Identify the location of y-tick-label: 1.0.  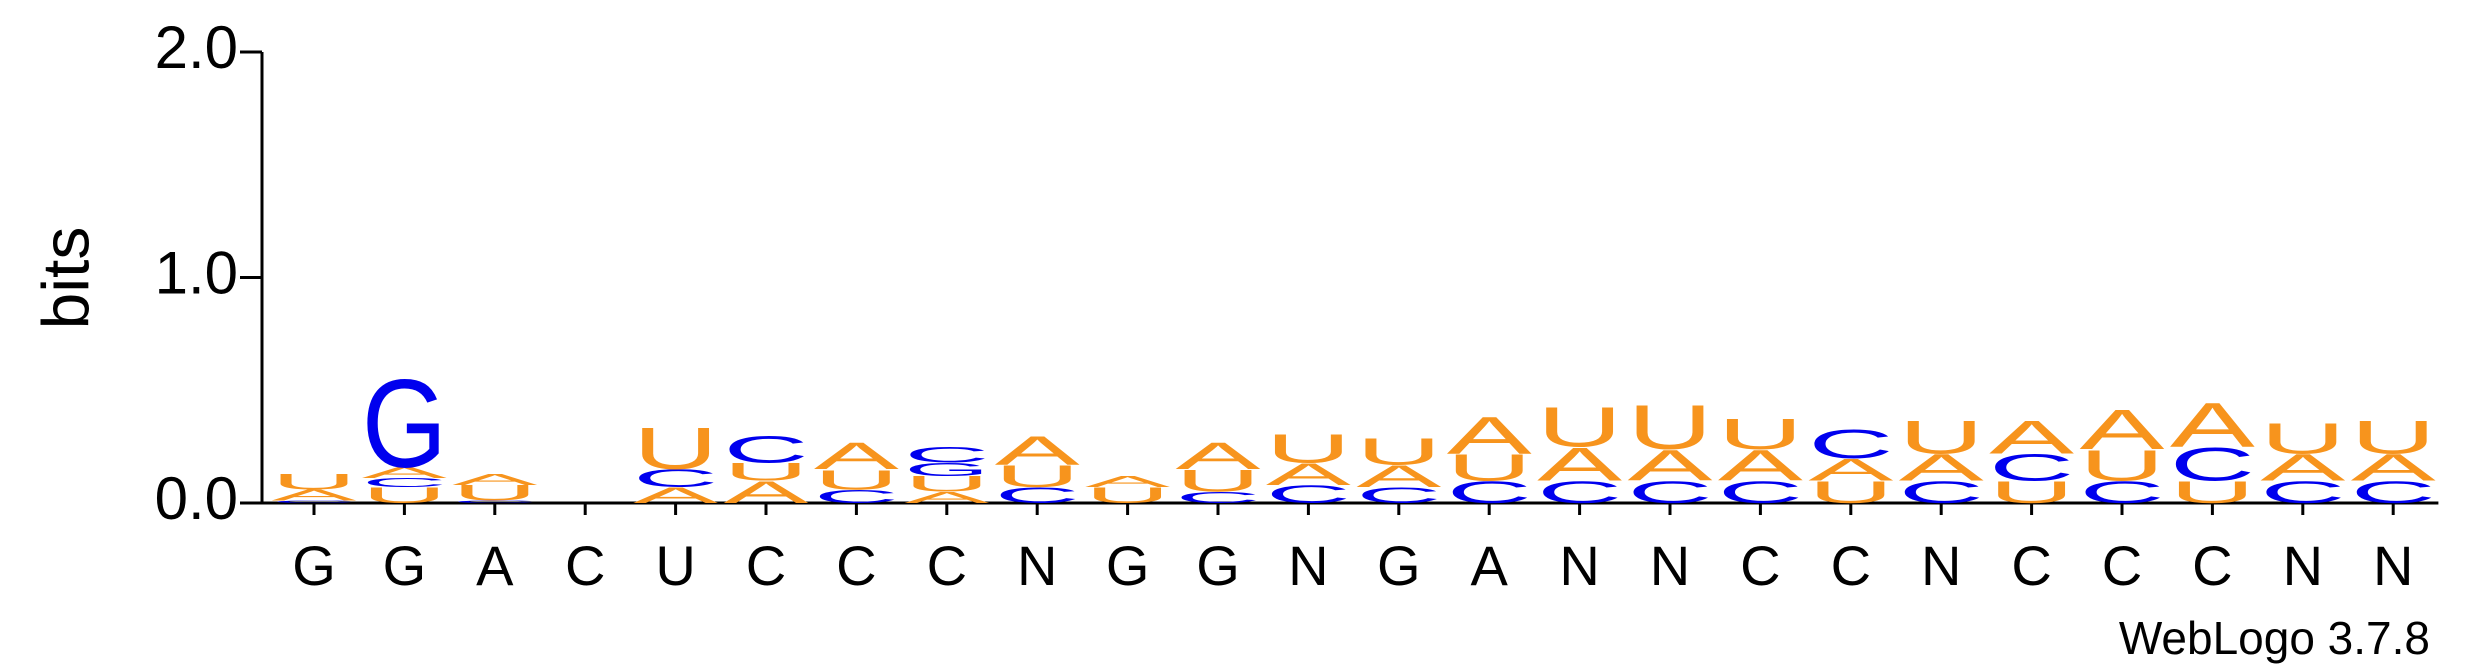
(196, 272).